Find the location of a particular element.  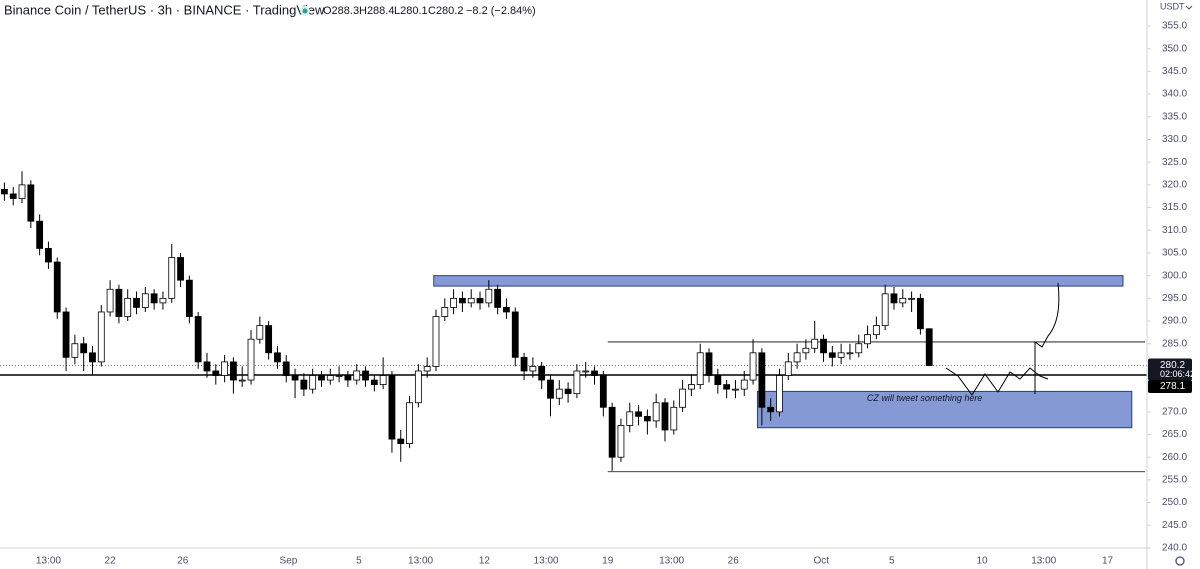

y-tick-label: 260.0 is located at coordinates (1174, 457).